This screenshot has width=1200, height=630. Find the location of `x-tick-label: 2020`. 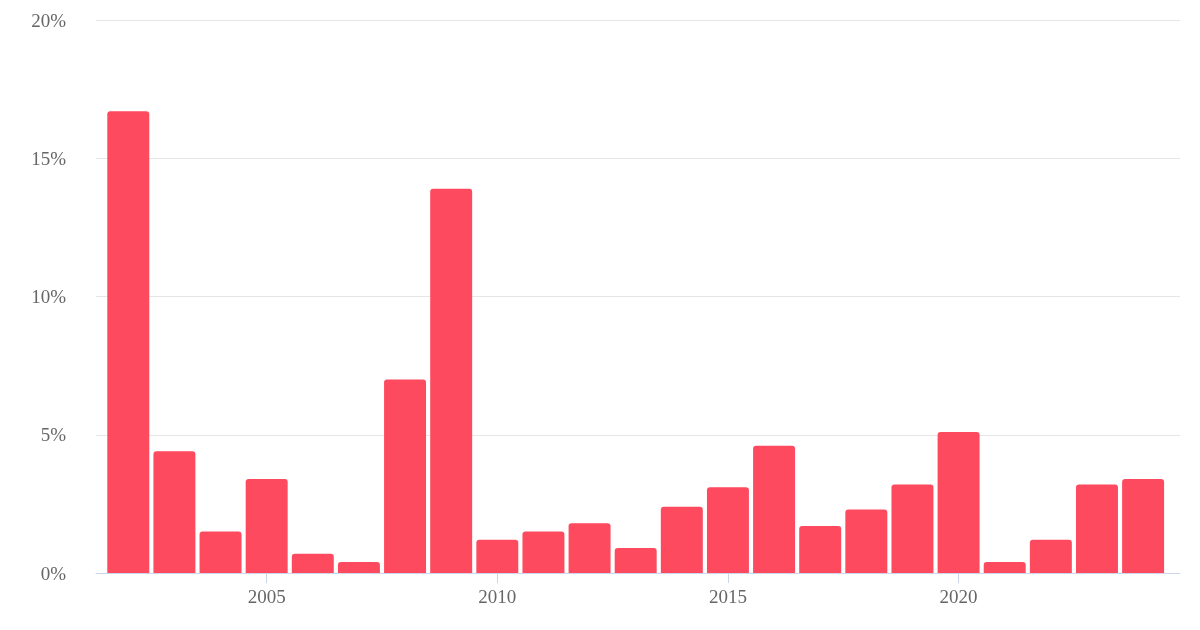

x-tick-label: 2020 is located at coordinates (958, 596).